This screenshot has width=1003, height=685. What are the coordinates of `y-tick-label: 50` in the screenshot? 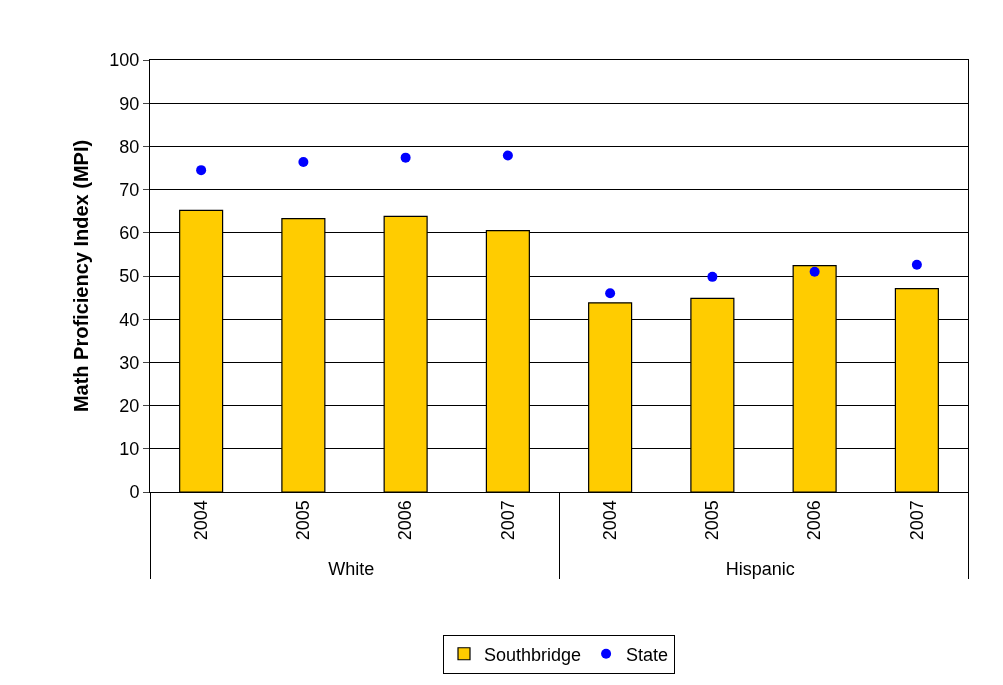 It's located at (129, 276).